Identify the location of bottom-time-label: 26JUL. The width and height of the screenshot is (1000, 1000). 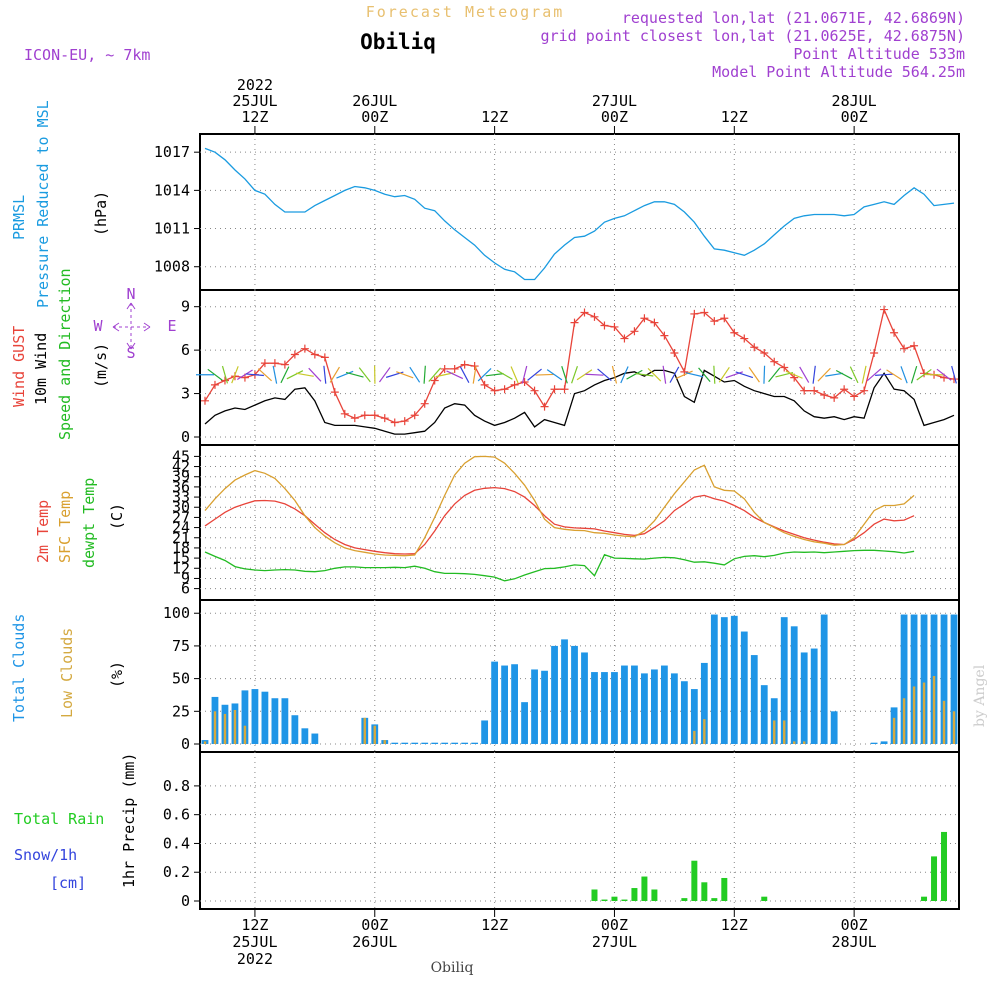
(374, 942).